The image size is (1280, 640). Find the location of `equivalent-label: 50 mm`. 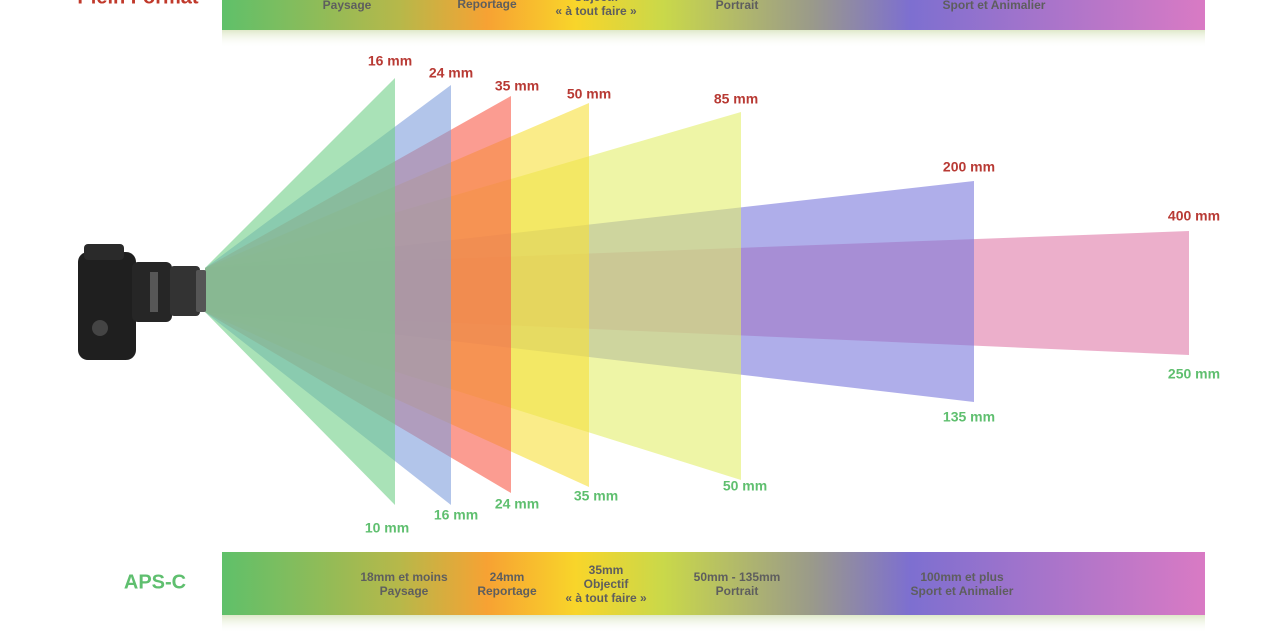

equivalent-label: 50 mm is located at coordinates (745, 486).